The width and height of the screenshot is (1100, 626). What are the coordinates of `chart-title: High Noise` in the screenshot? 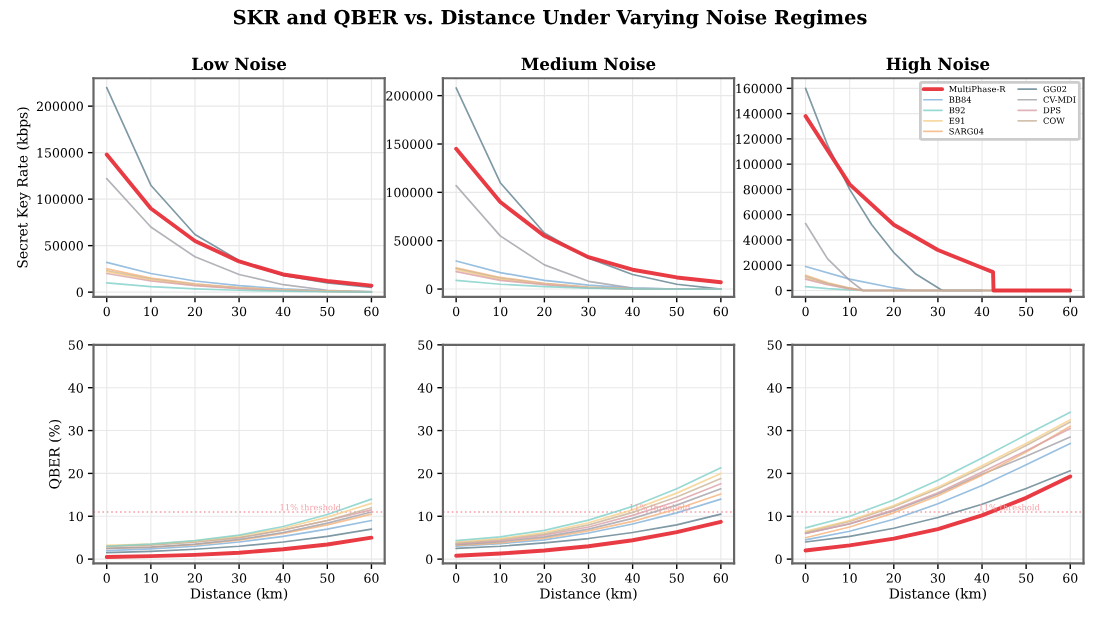 It's located at (938, 65).